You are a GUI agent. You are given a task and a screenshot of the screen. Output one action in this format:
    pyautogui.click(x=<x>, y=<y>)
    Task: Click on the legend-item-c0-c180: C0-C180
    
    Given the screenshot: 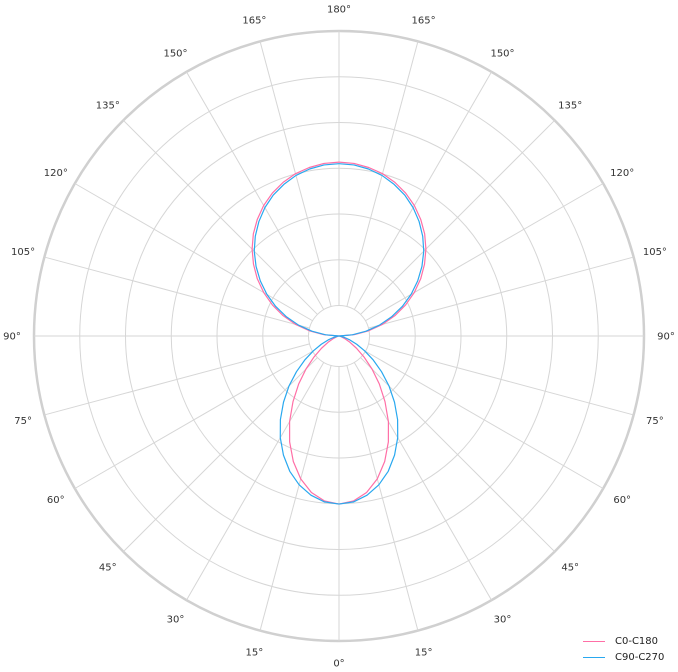 What is the action you would take?
    pyautogui.click(x=622, y=641)
    